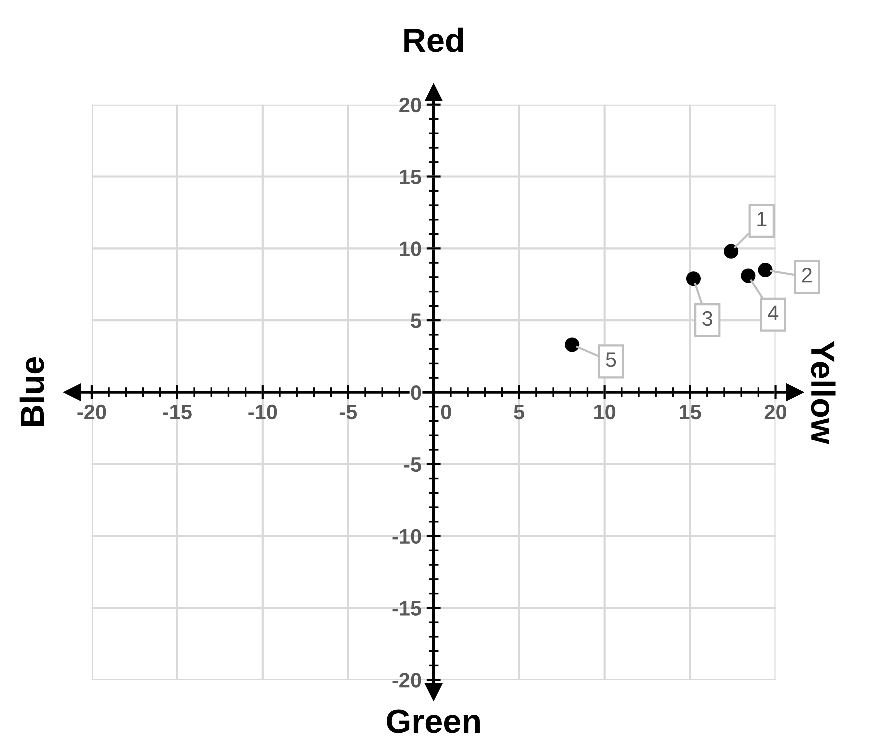 This screenshot has width=870, height=749. What do you see at coordinates (407, 536) in the screenshot?
I see `y-tick-label: -10` at bounding box center [407, 536].